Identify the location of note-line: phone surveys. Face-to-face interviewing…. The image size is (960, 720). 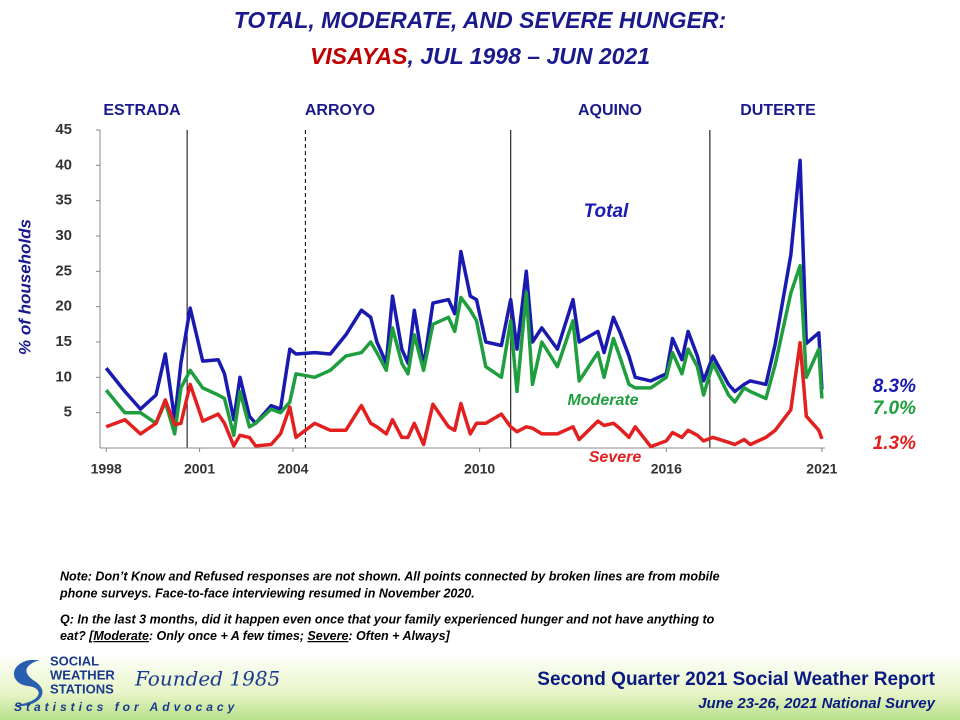
(267, 593).